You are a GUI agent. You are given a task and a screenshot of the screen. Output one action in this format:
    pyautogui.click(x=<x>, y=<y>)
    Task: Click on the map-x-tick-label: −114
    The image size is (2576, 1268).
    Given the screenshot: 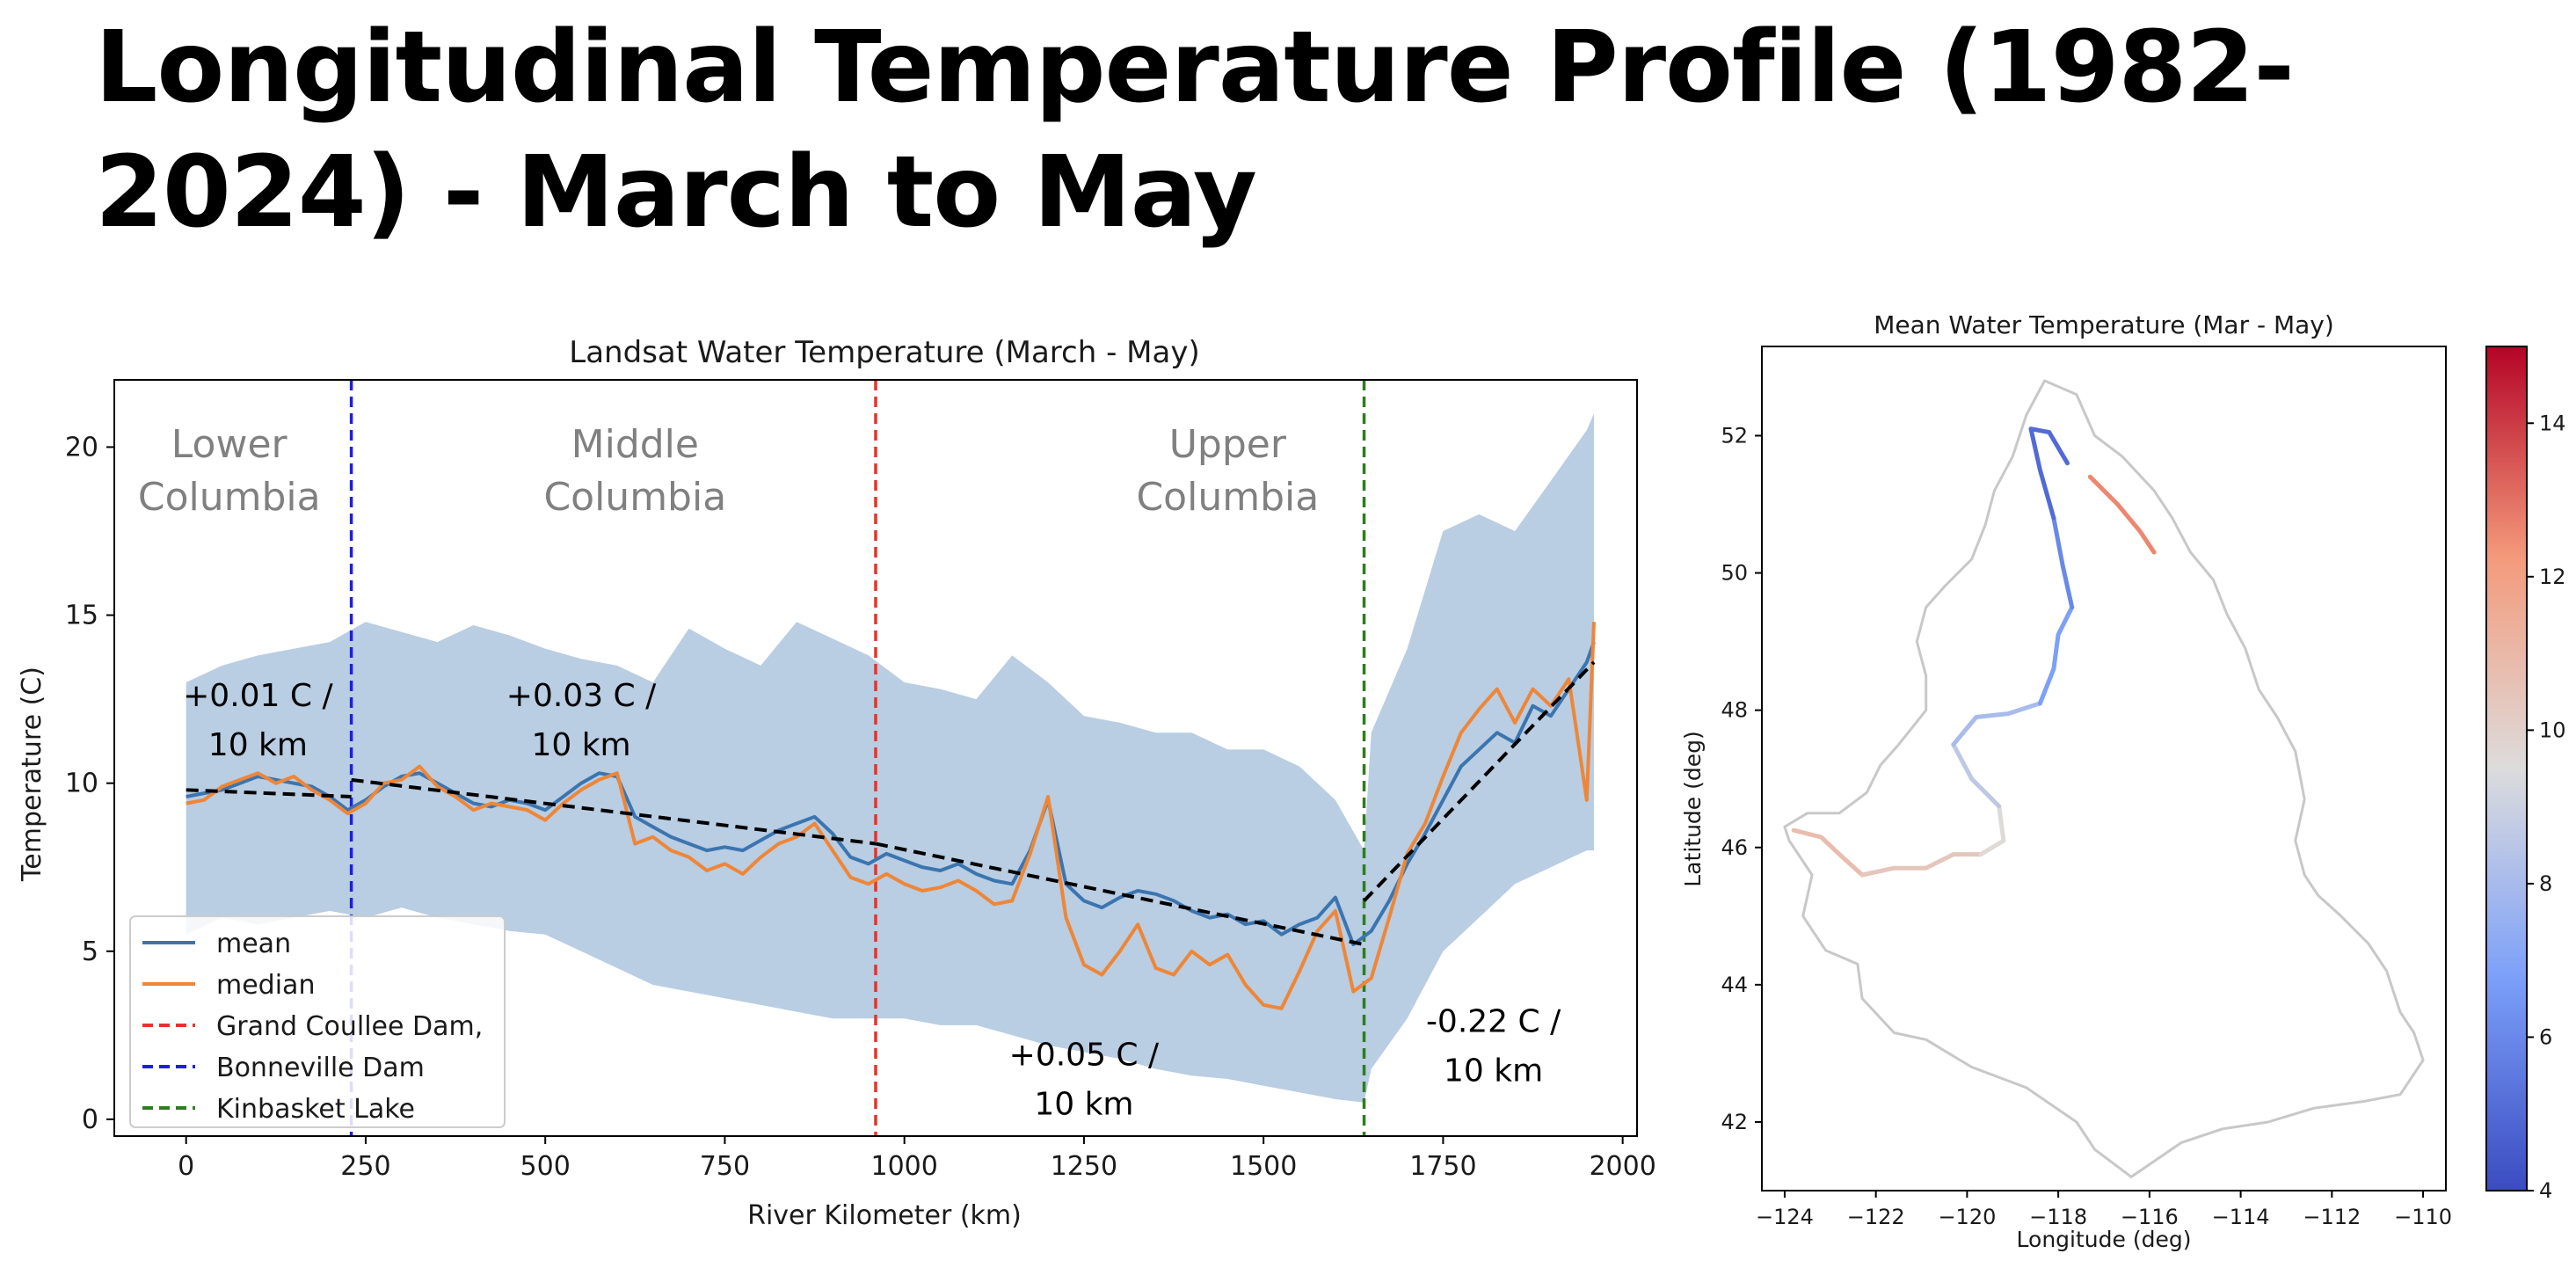 What is the action you would take?
    pyautogui.click(x=2241, y=1217)
    